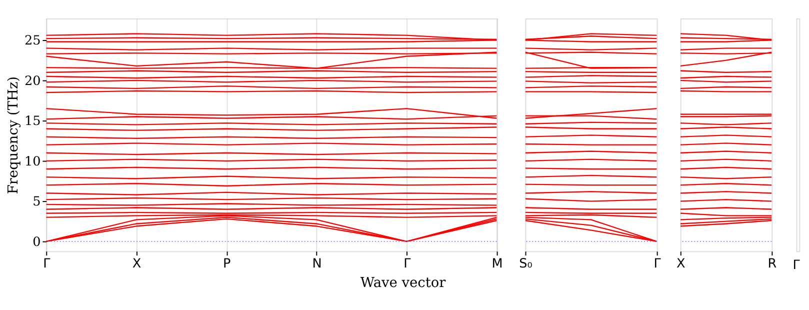 This screenshot has height=310, width=809. Describe the element at coordinates (772, 264) in the screenshot. I see `x-tick-label: R` at that location.